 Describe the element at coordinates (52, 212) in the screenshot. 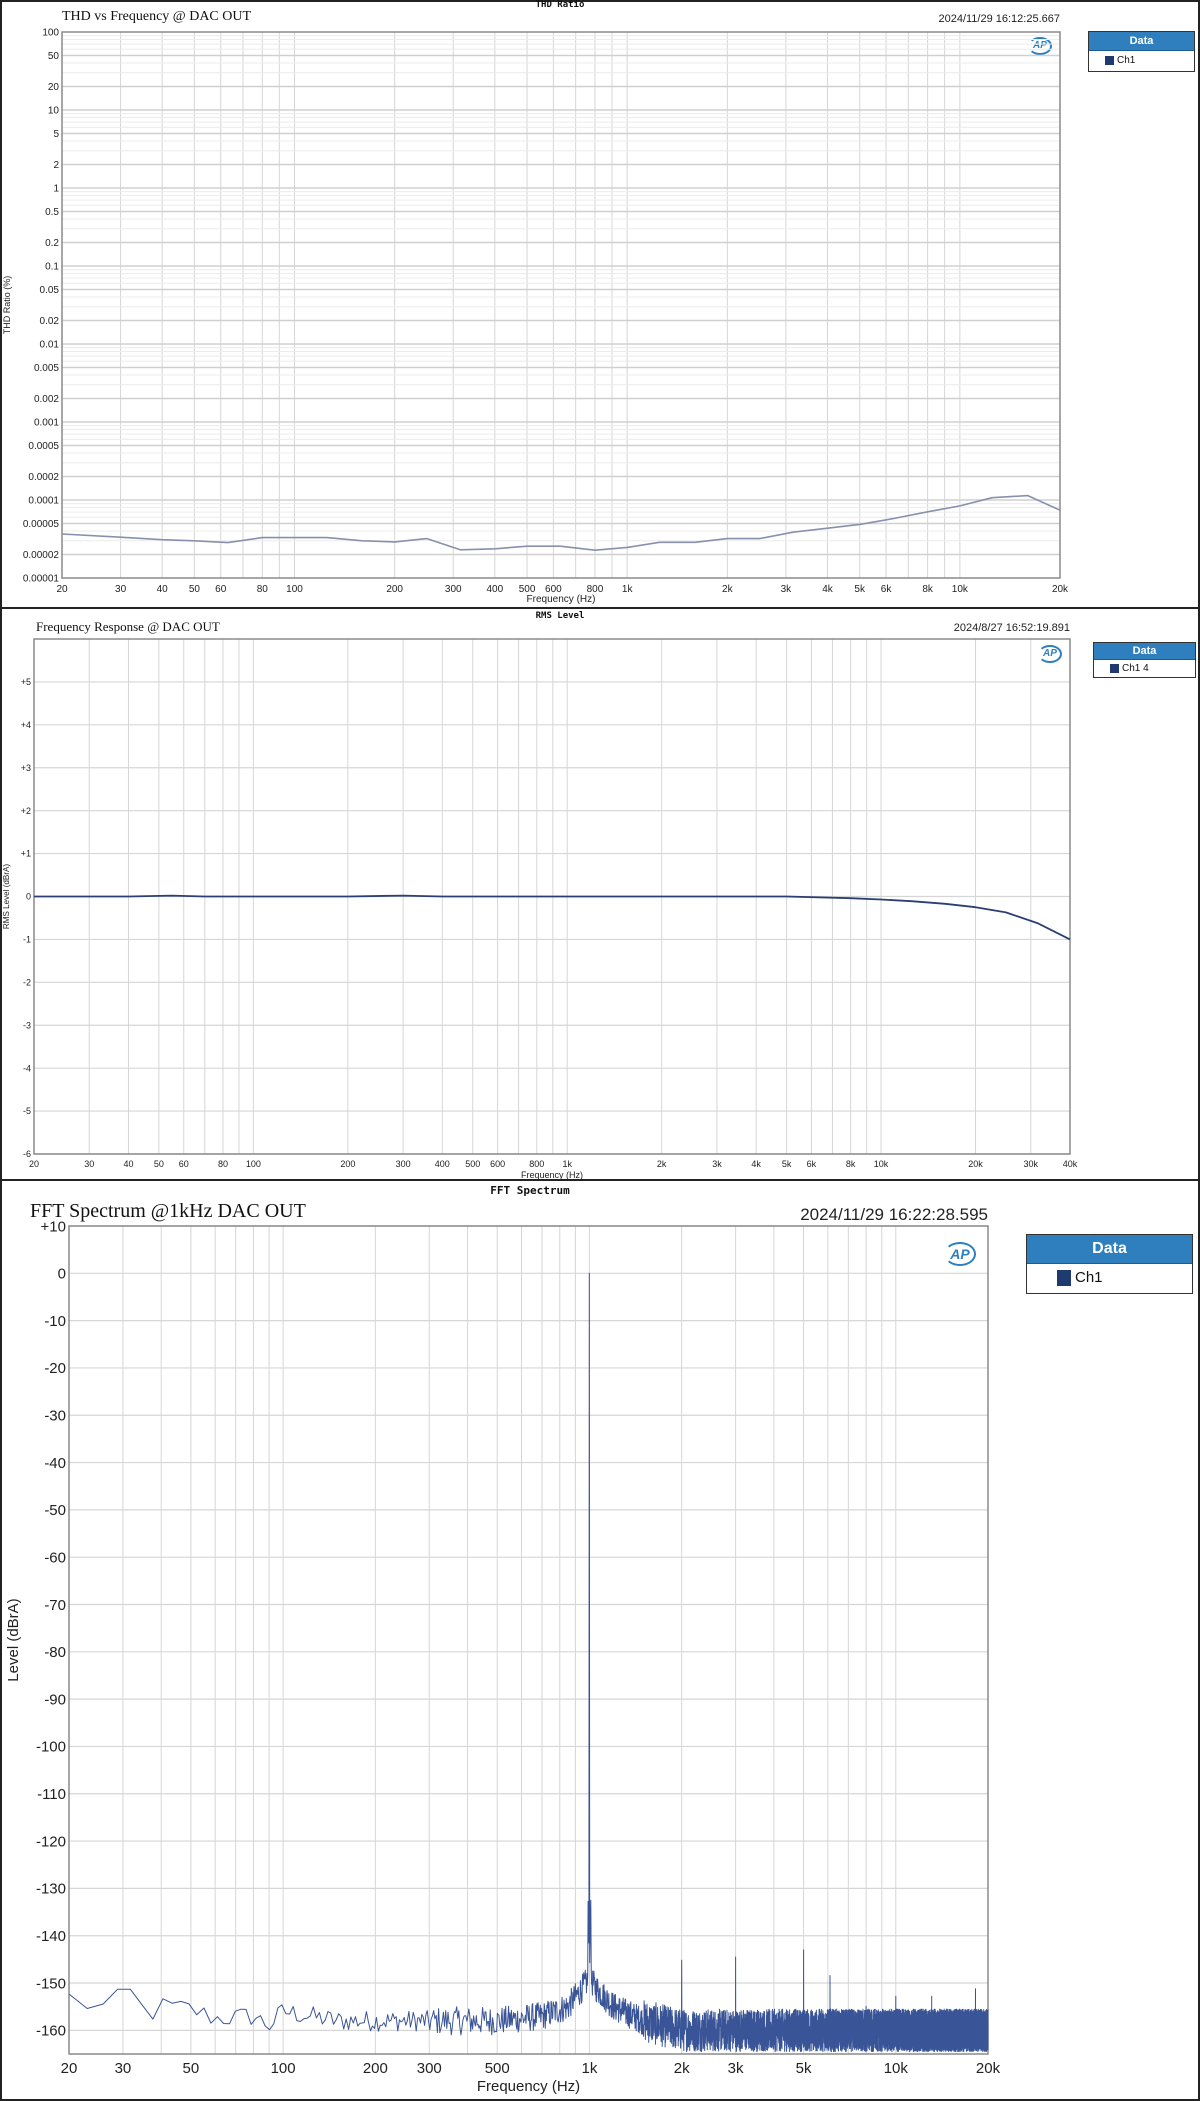

I see `y-tick-label: 0.5` at that location.